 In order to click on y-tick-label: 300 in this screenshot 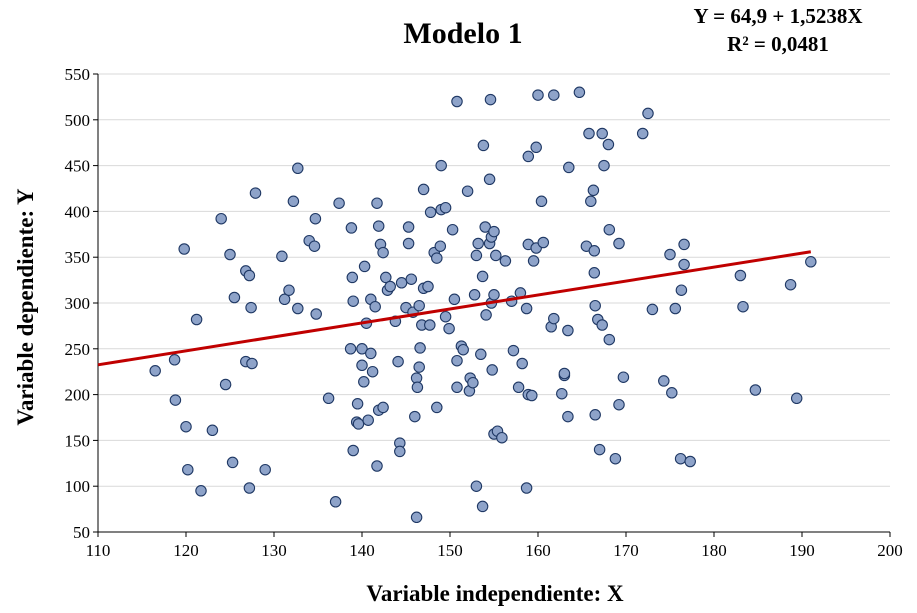, I will do `click(78, 303)`.